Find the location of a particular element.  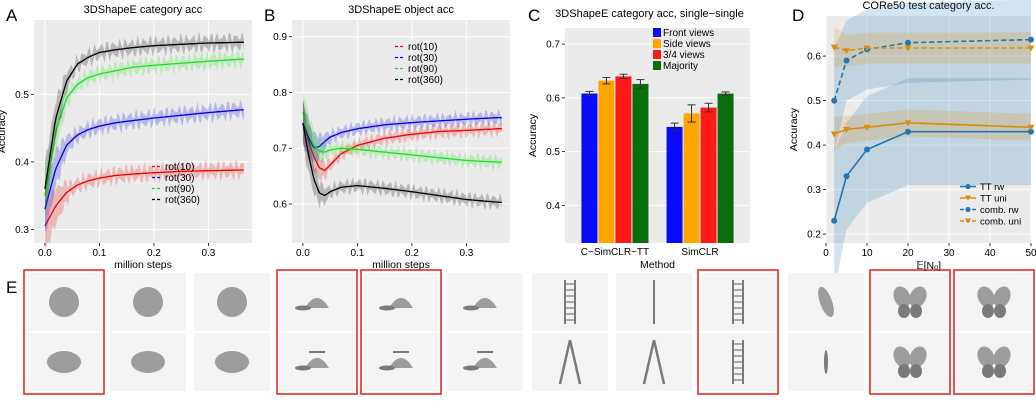

bar-3-4-views-simclr is located at coordinates (708, 175).